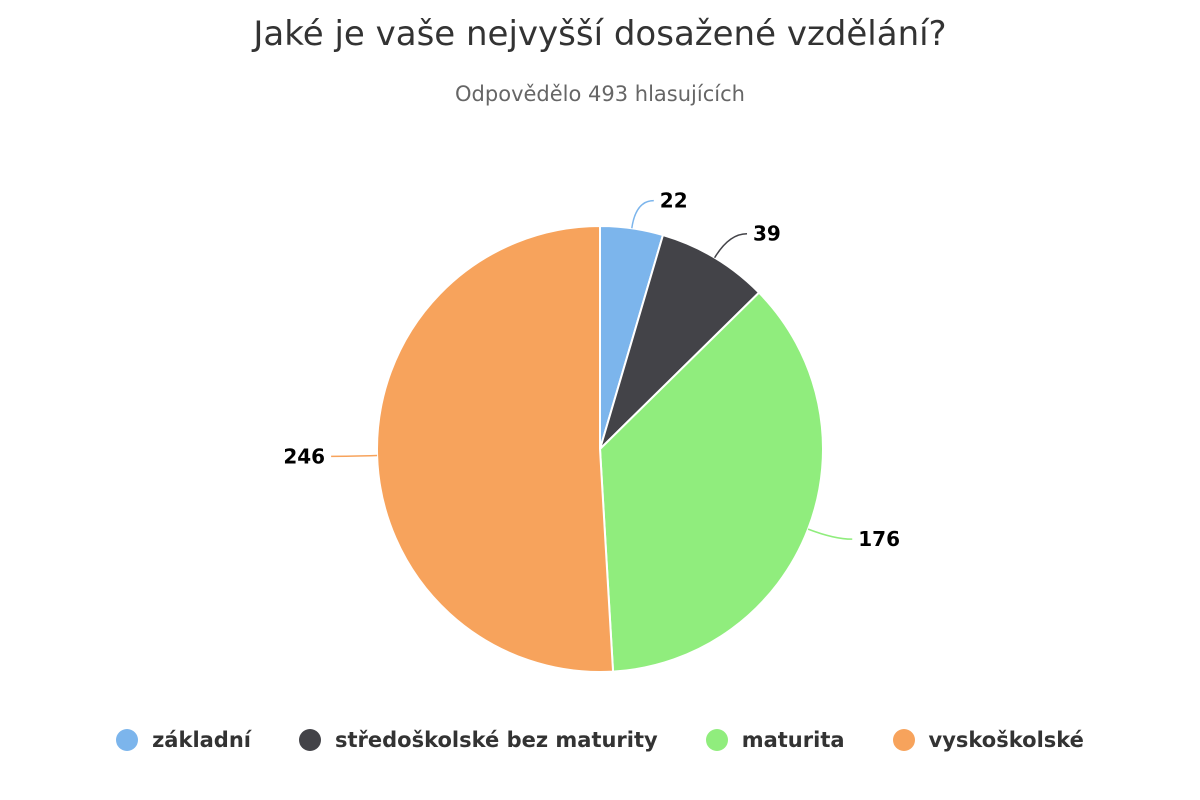 The width and height of the screenshot is (1200, 800). I want to click on legend-label: maturita, so click(793, 740).